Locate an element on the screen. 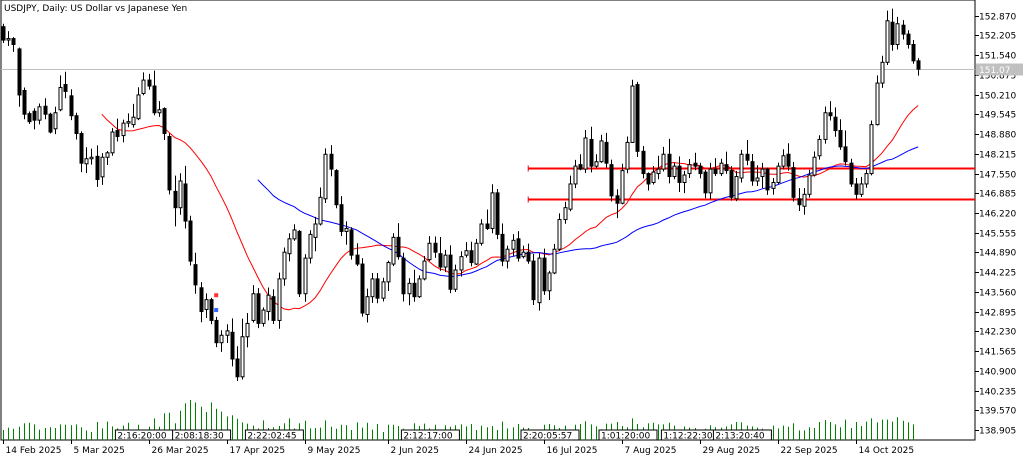 The image size is (1024, 458). time-badge-text: 2:08:18:30 is located at coordinates (199, 437).